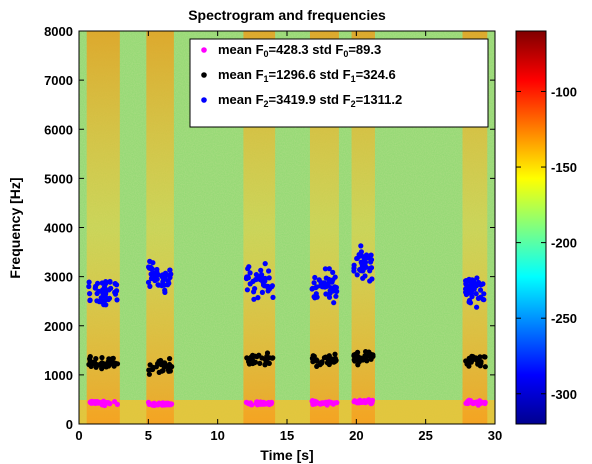  I want to click on y-tick-label: 3000, so click(58, 277).